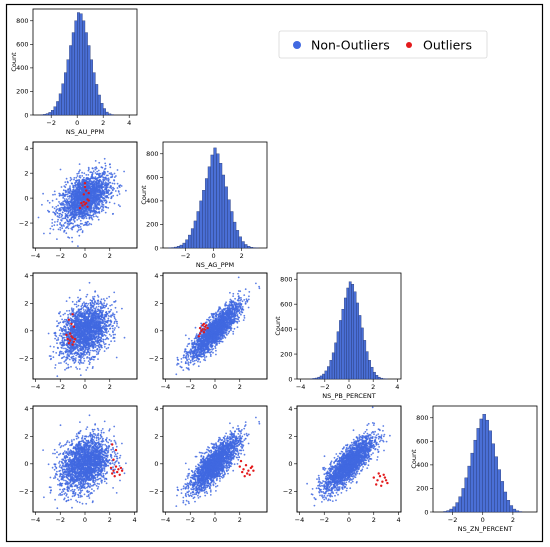 This screenshot has width=550, height=547. I want to click on scatter-2-ytick-label: 2, so click(156, 304).